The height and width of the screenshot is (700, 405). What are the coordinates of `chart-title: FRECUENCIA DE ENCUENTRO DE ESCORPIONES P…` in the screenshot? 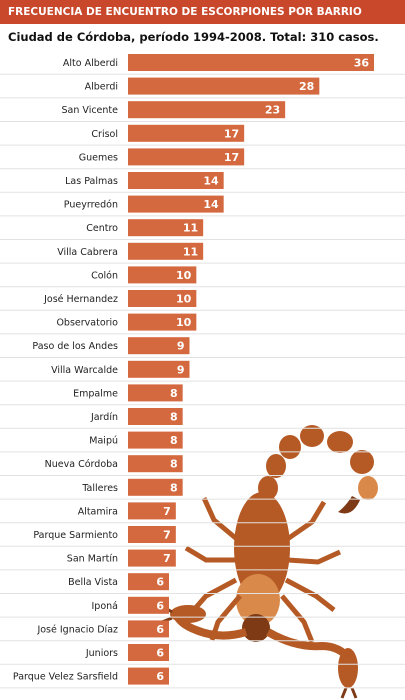 It's located at (202, 12).